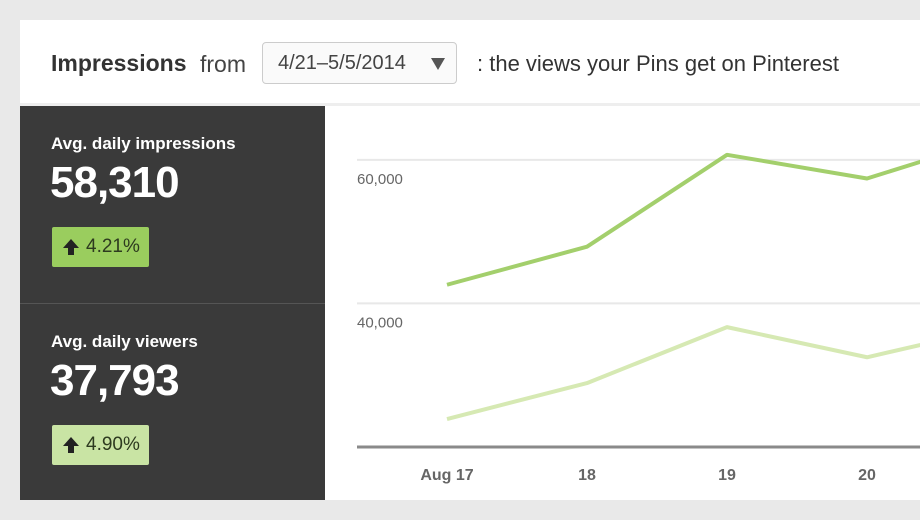  Describe the element at coordinates (124, 341) in the screenshot. I see `stat-label: Avg. daily viewers` at that location.